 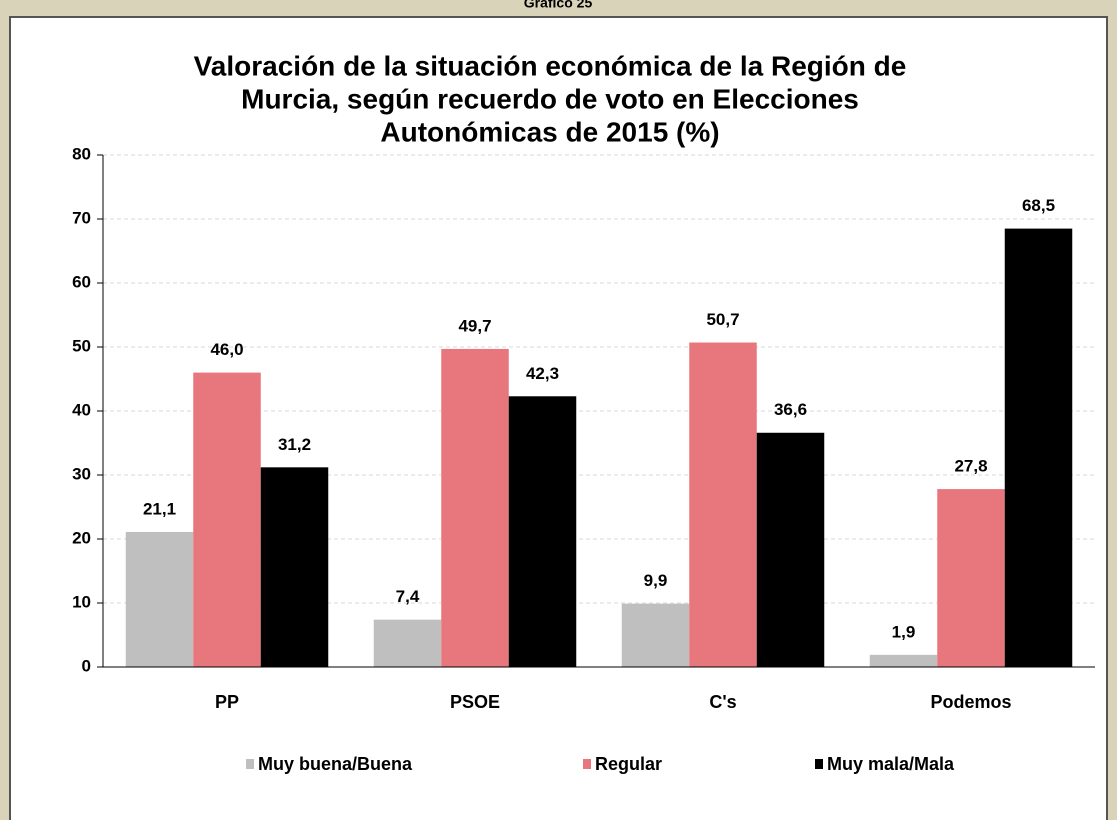 What do you see at coordinates (904, 631) in the screenshot?
I see `value-label: 1,9` at bounding box center [904, 631].